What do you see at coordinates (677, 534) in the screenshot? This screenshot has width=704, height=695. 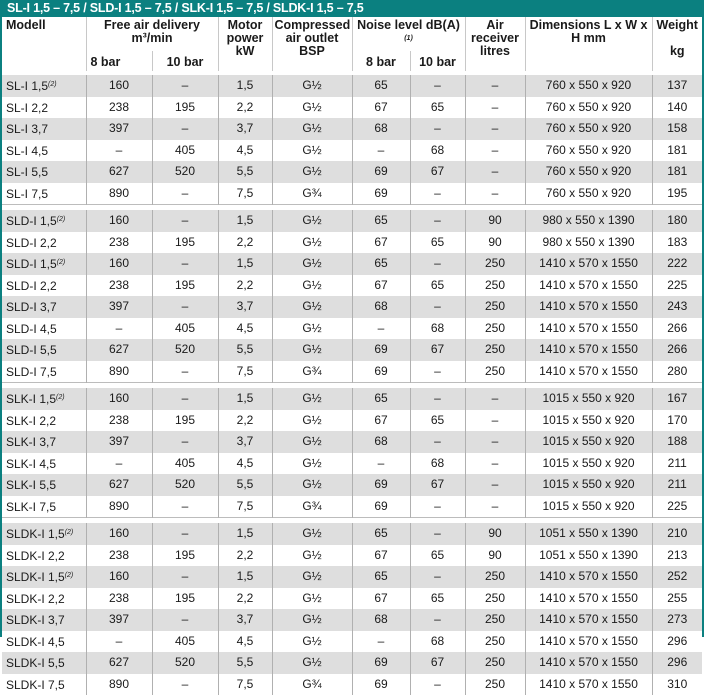 I see `cell-weight: 210` at bounding box center [677, 534].